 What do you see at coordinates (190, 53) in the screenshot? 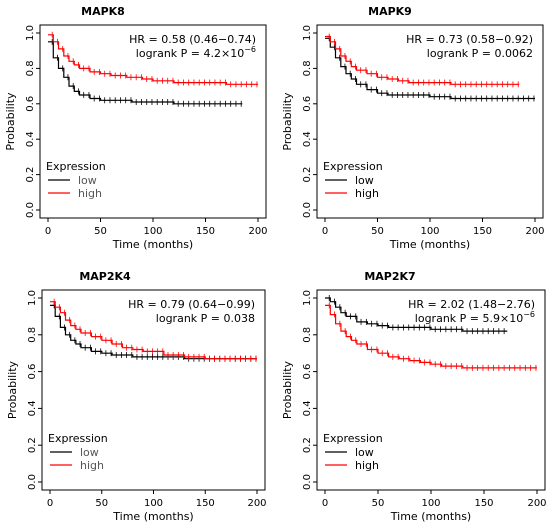
I see `logrank-text: logrank P = 4.2×10` at bounding box center [190, 53].